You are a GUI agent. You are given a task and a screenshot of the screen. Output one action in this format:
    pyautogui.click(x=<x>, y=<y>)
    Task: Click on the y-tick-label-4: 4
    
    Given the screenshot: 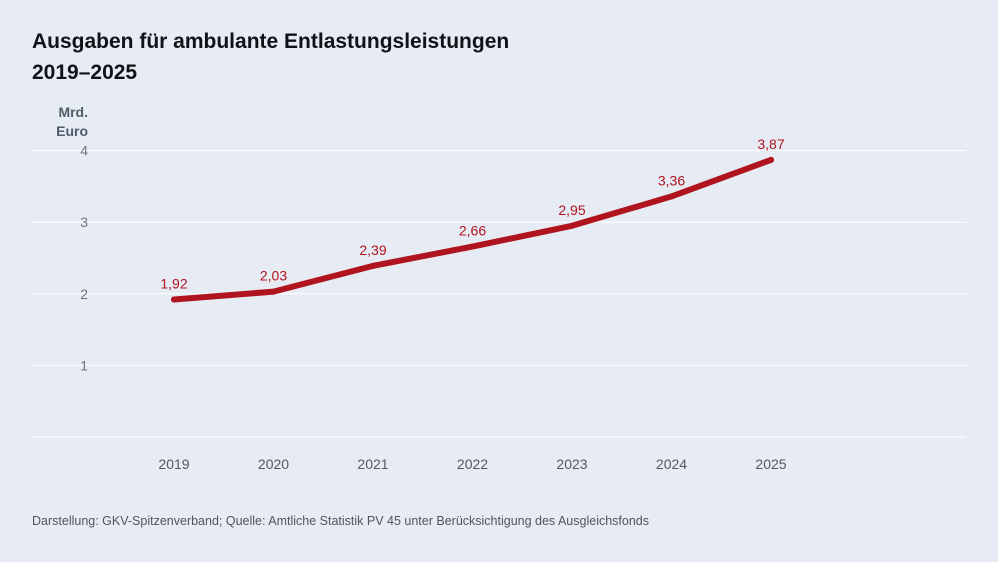 What is the action you would take?
    pyautogui.click(x=84, y=151)
    